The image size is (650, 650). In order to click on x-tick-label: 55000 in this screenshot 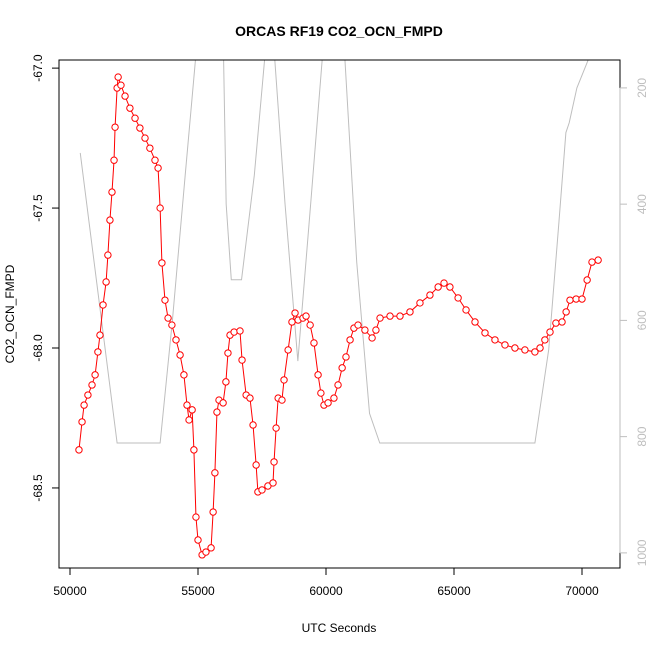, I will do `click(198, 591)`.